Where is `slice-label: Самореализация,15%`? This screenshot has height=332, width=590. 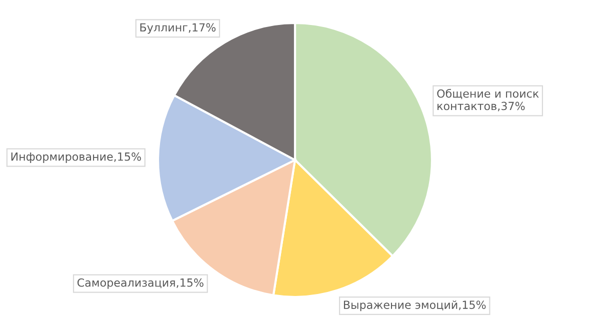
slice-label: Самореализация,15% is located at coordinates (140, 283).